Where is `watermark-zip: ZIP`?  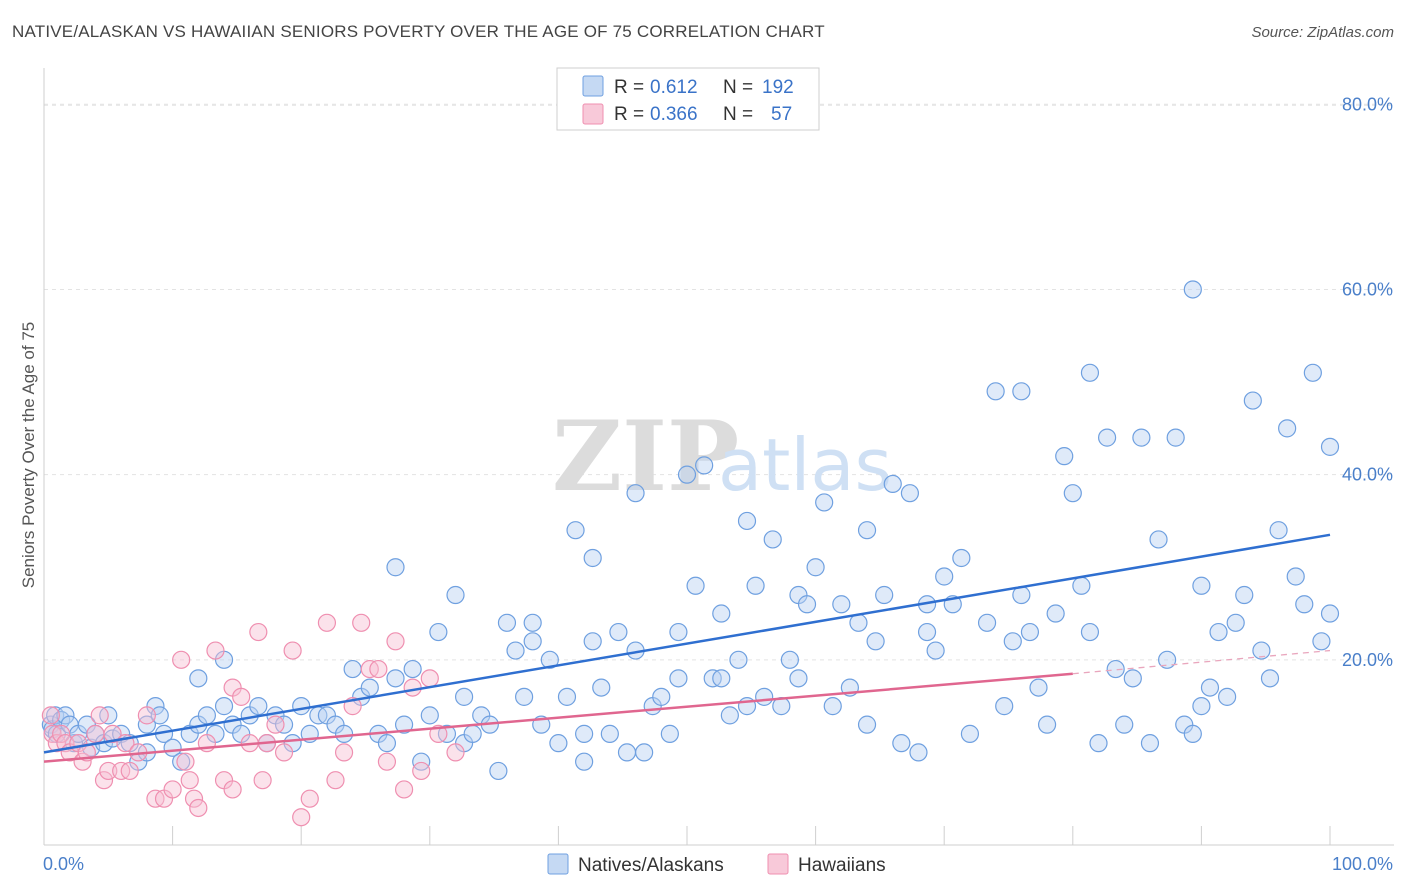
watermark-zip: ZIP is located at coordinates (645, 456).